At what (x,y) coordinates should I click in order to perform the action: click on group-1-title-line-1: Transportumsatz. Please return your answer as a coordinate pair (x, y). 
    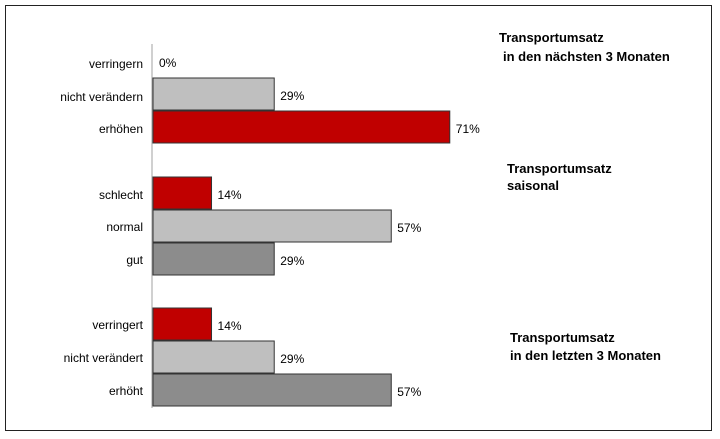
    Looking at the image, I should click on (551, 37).